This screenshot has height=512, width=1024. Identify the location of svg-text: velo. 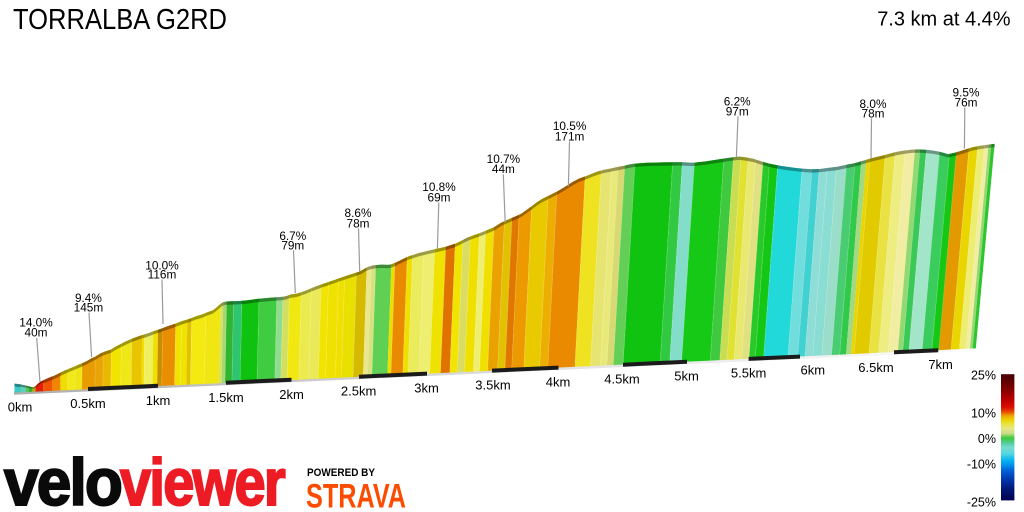
(62, 478).